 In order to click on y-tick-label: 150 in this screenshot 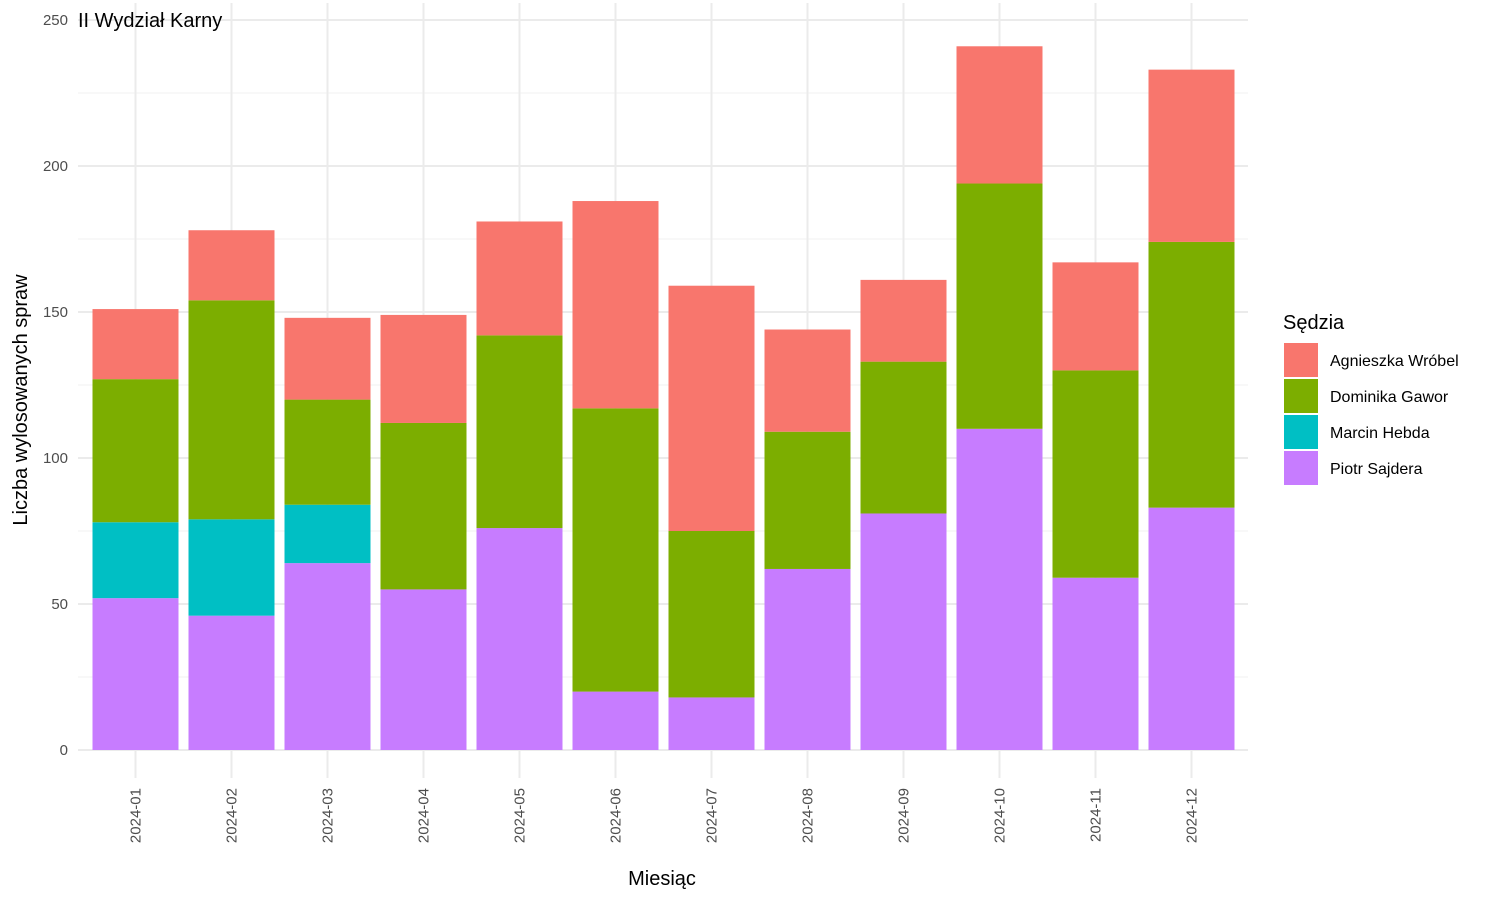, I will do `click(55, 312)`.